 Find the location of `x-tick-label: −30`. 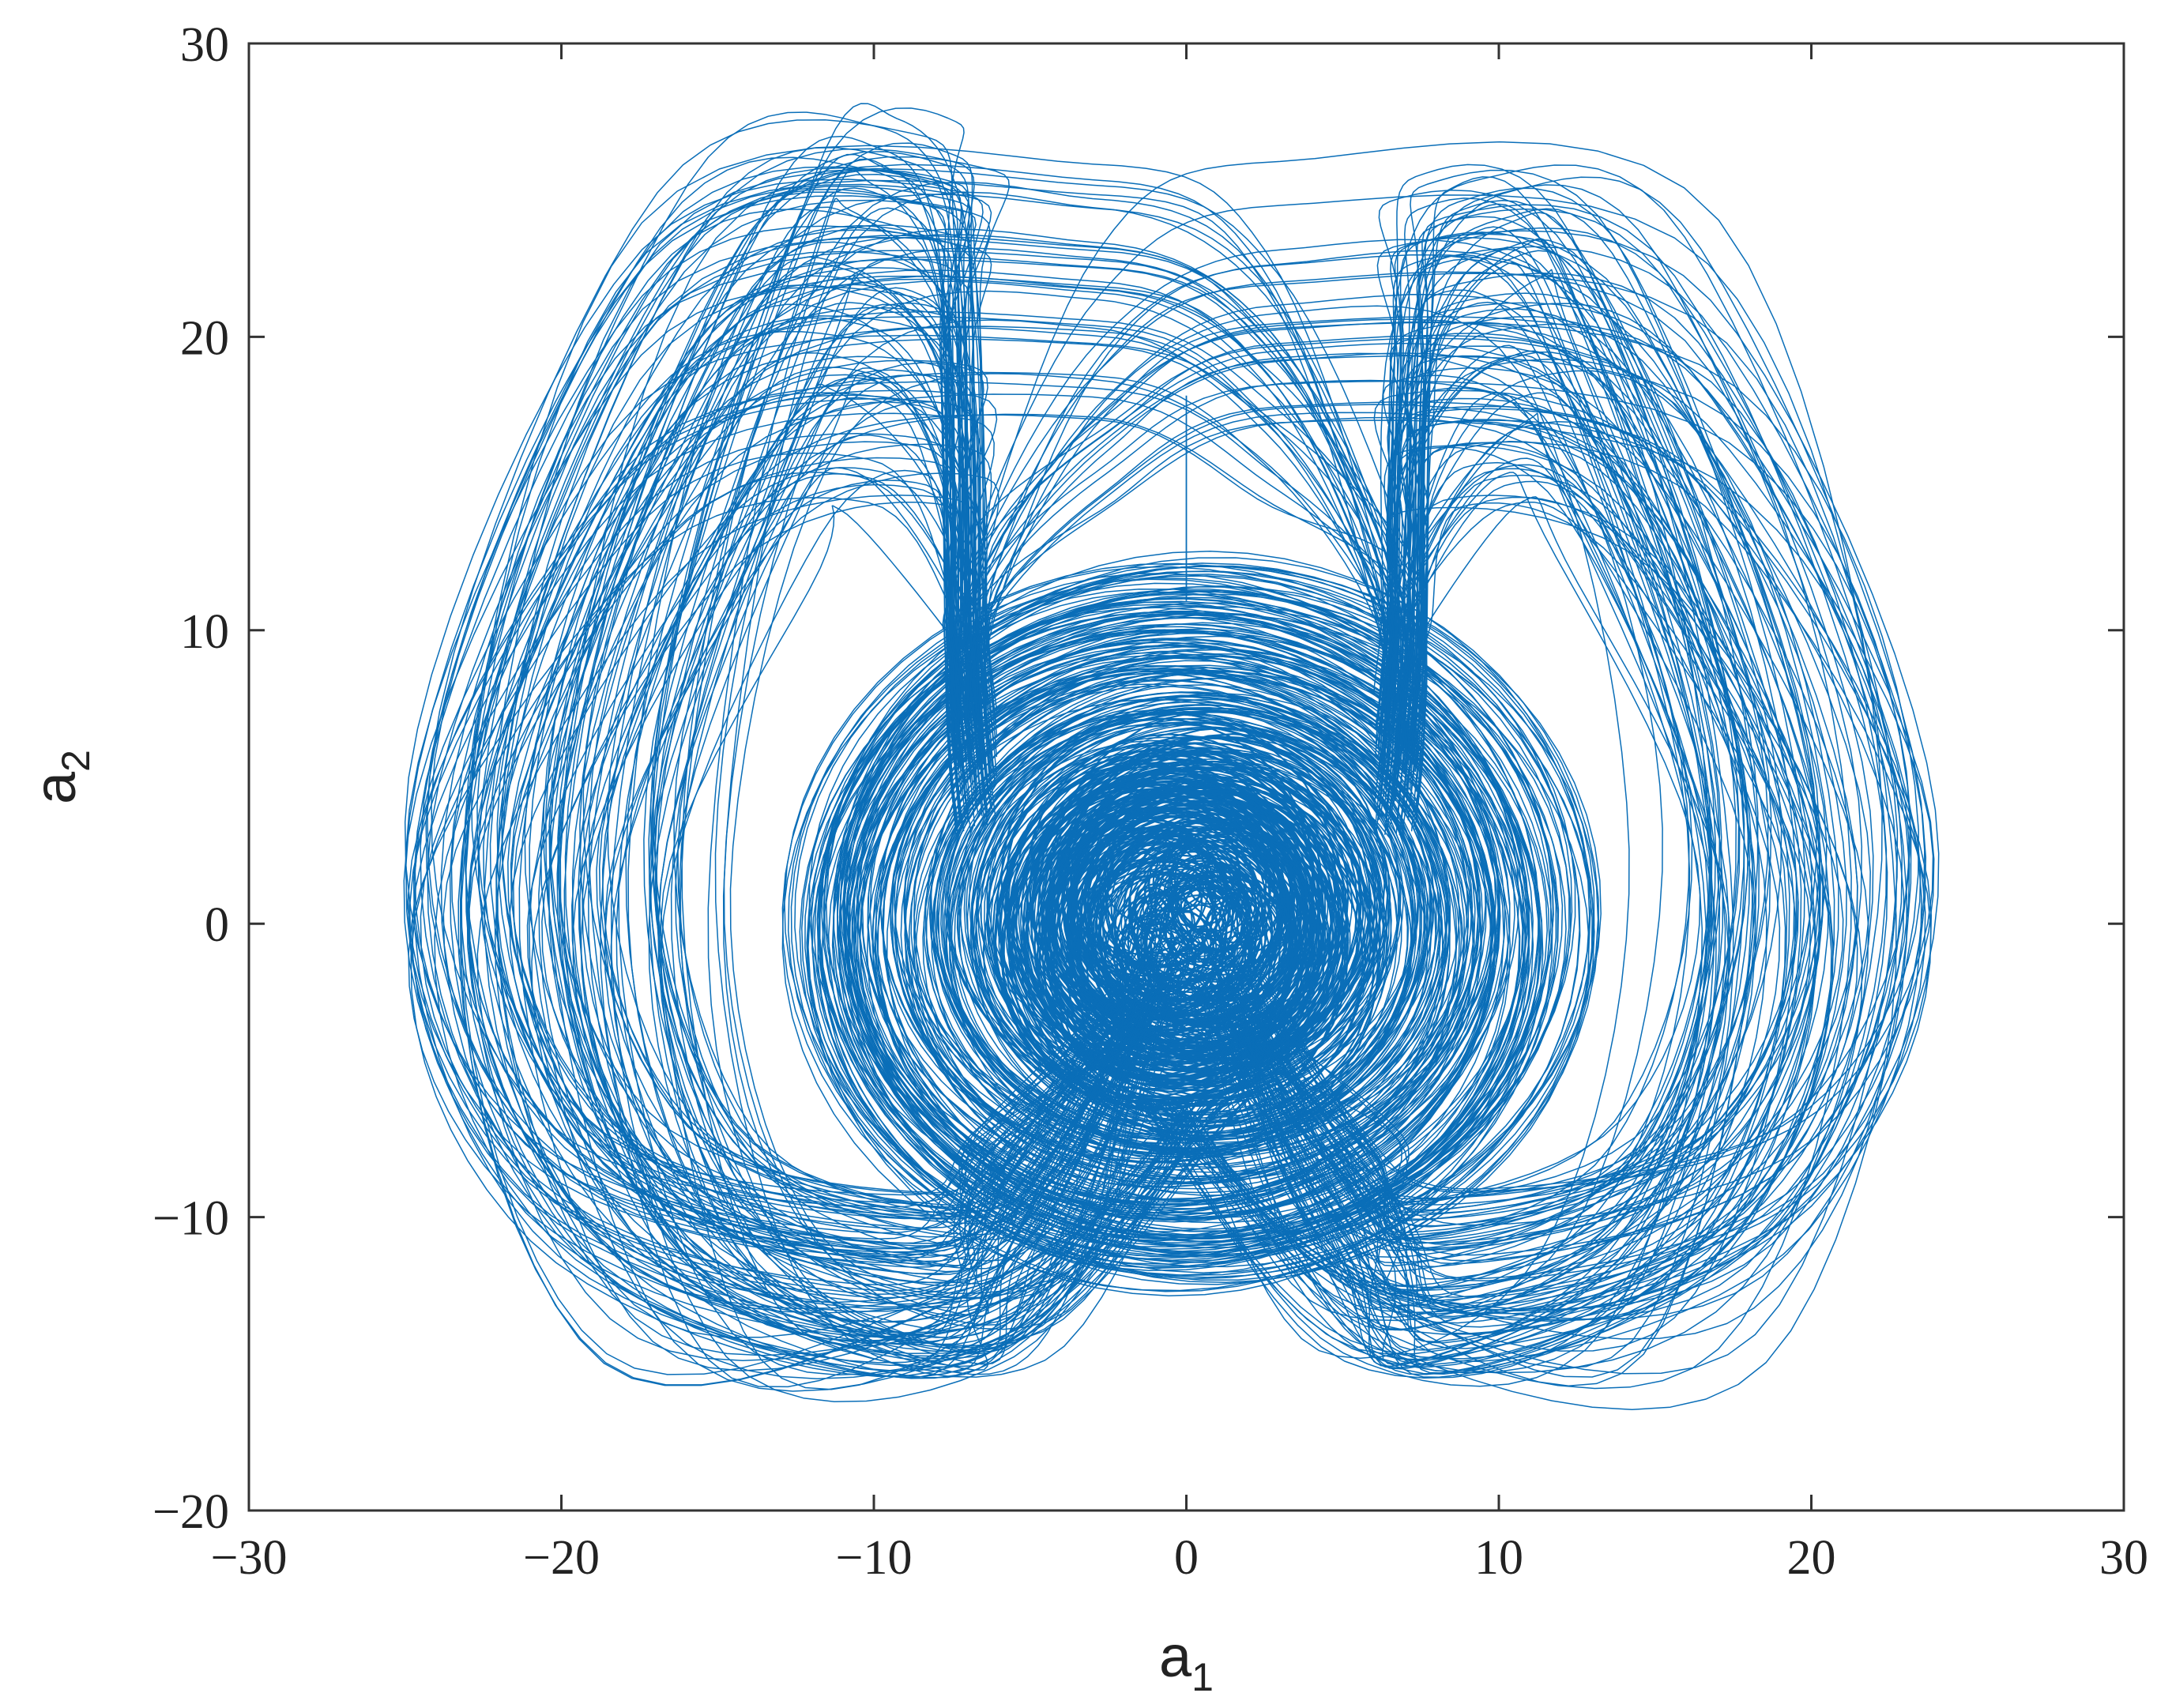

x-tick-label: −30 is located at coordinates (249, 1558).